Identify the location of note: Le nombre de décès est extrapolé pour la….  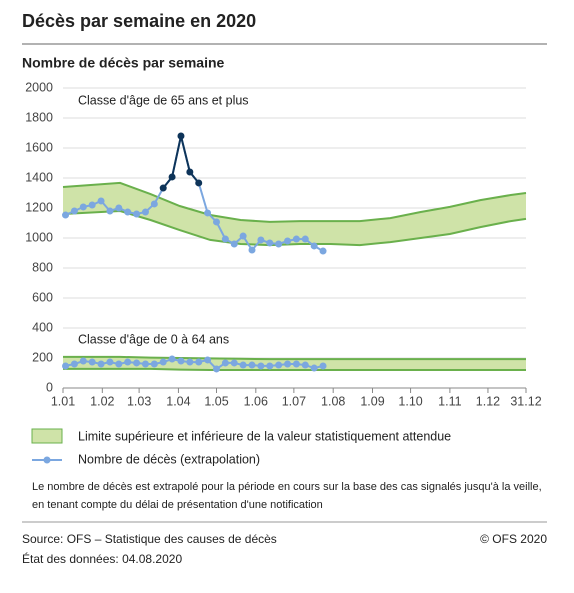
(287, 487).